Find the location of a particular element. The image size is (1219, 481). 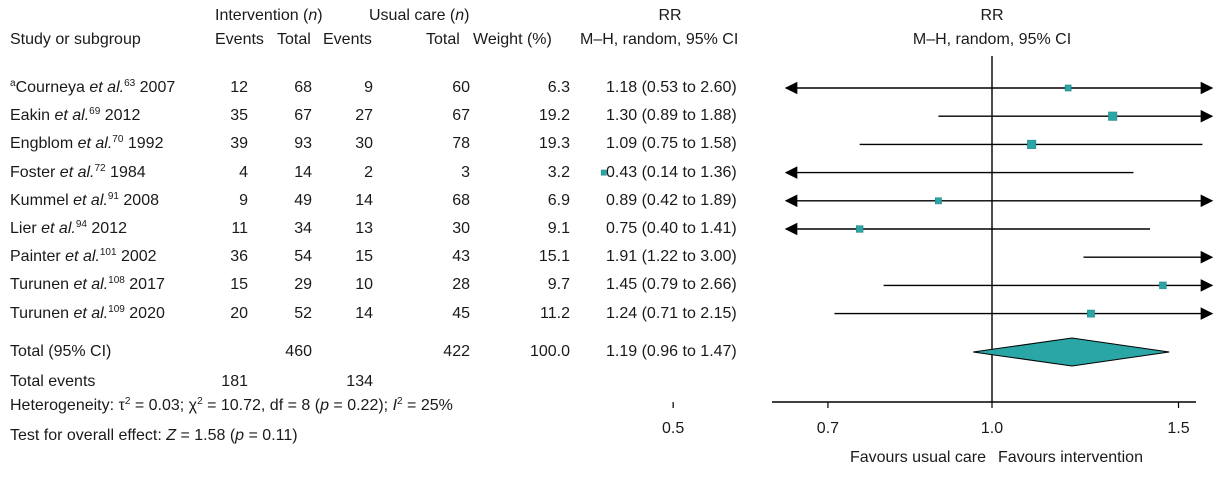

usual-care-total-header: Total is located at coordinates (443, 39).